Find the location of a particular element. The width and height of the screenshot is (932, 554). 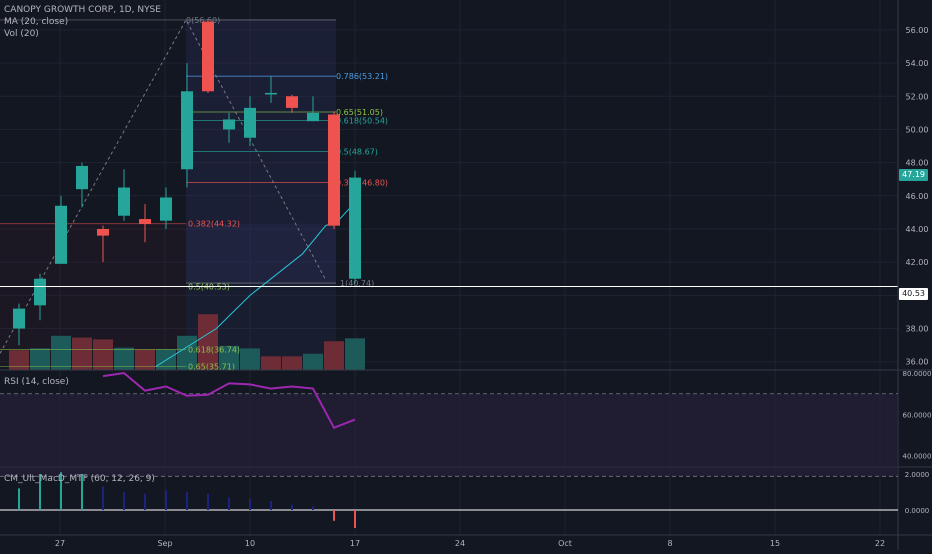

rsi-axis-label: 40.0000 is located at coordinates (917, 457).